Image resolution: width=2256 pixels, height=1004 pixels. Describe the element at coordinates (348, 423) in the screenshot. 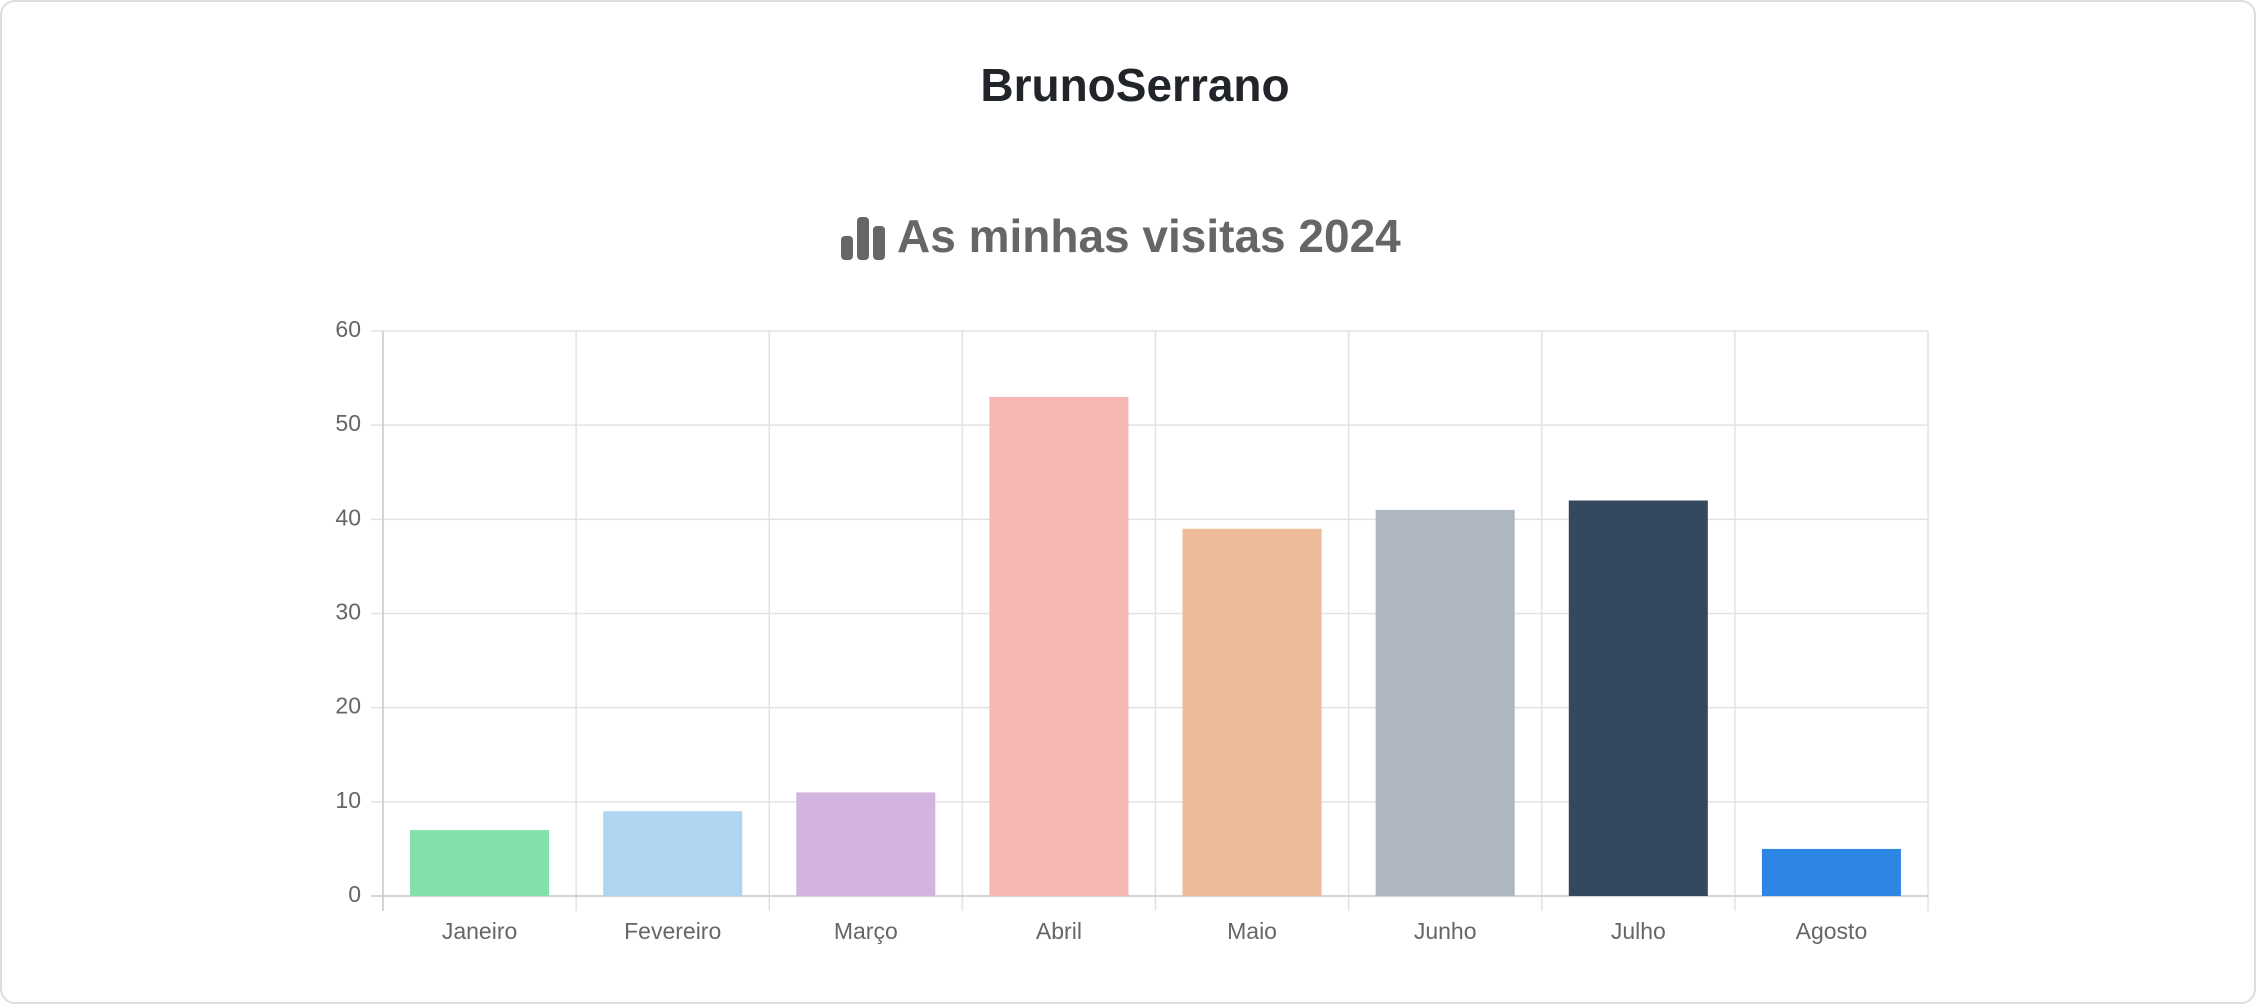

I see `y-tick-label: 50` at that location.